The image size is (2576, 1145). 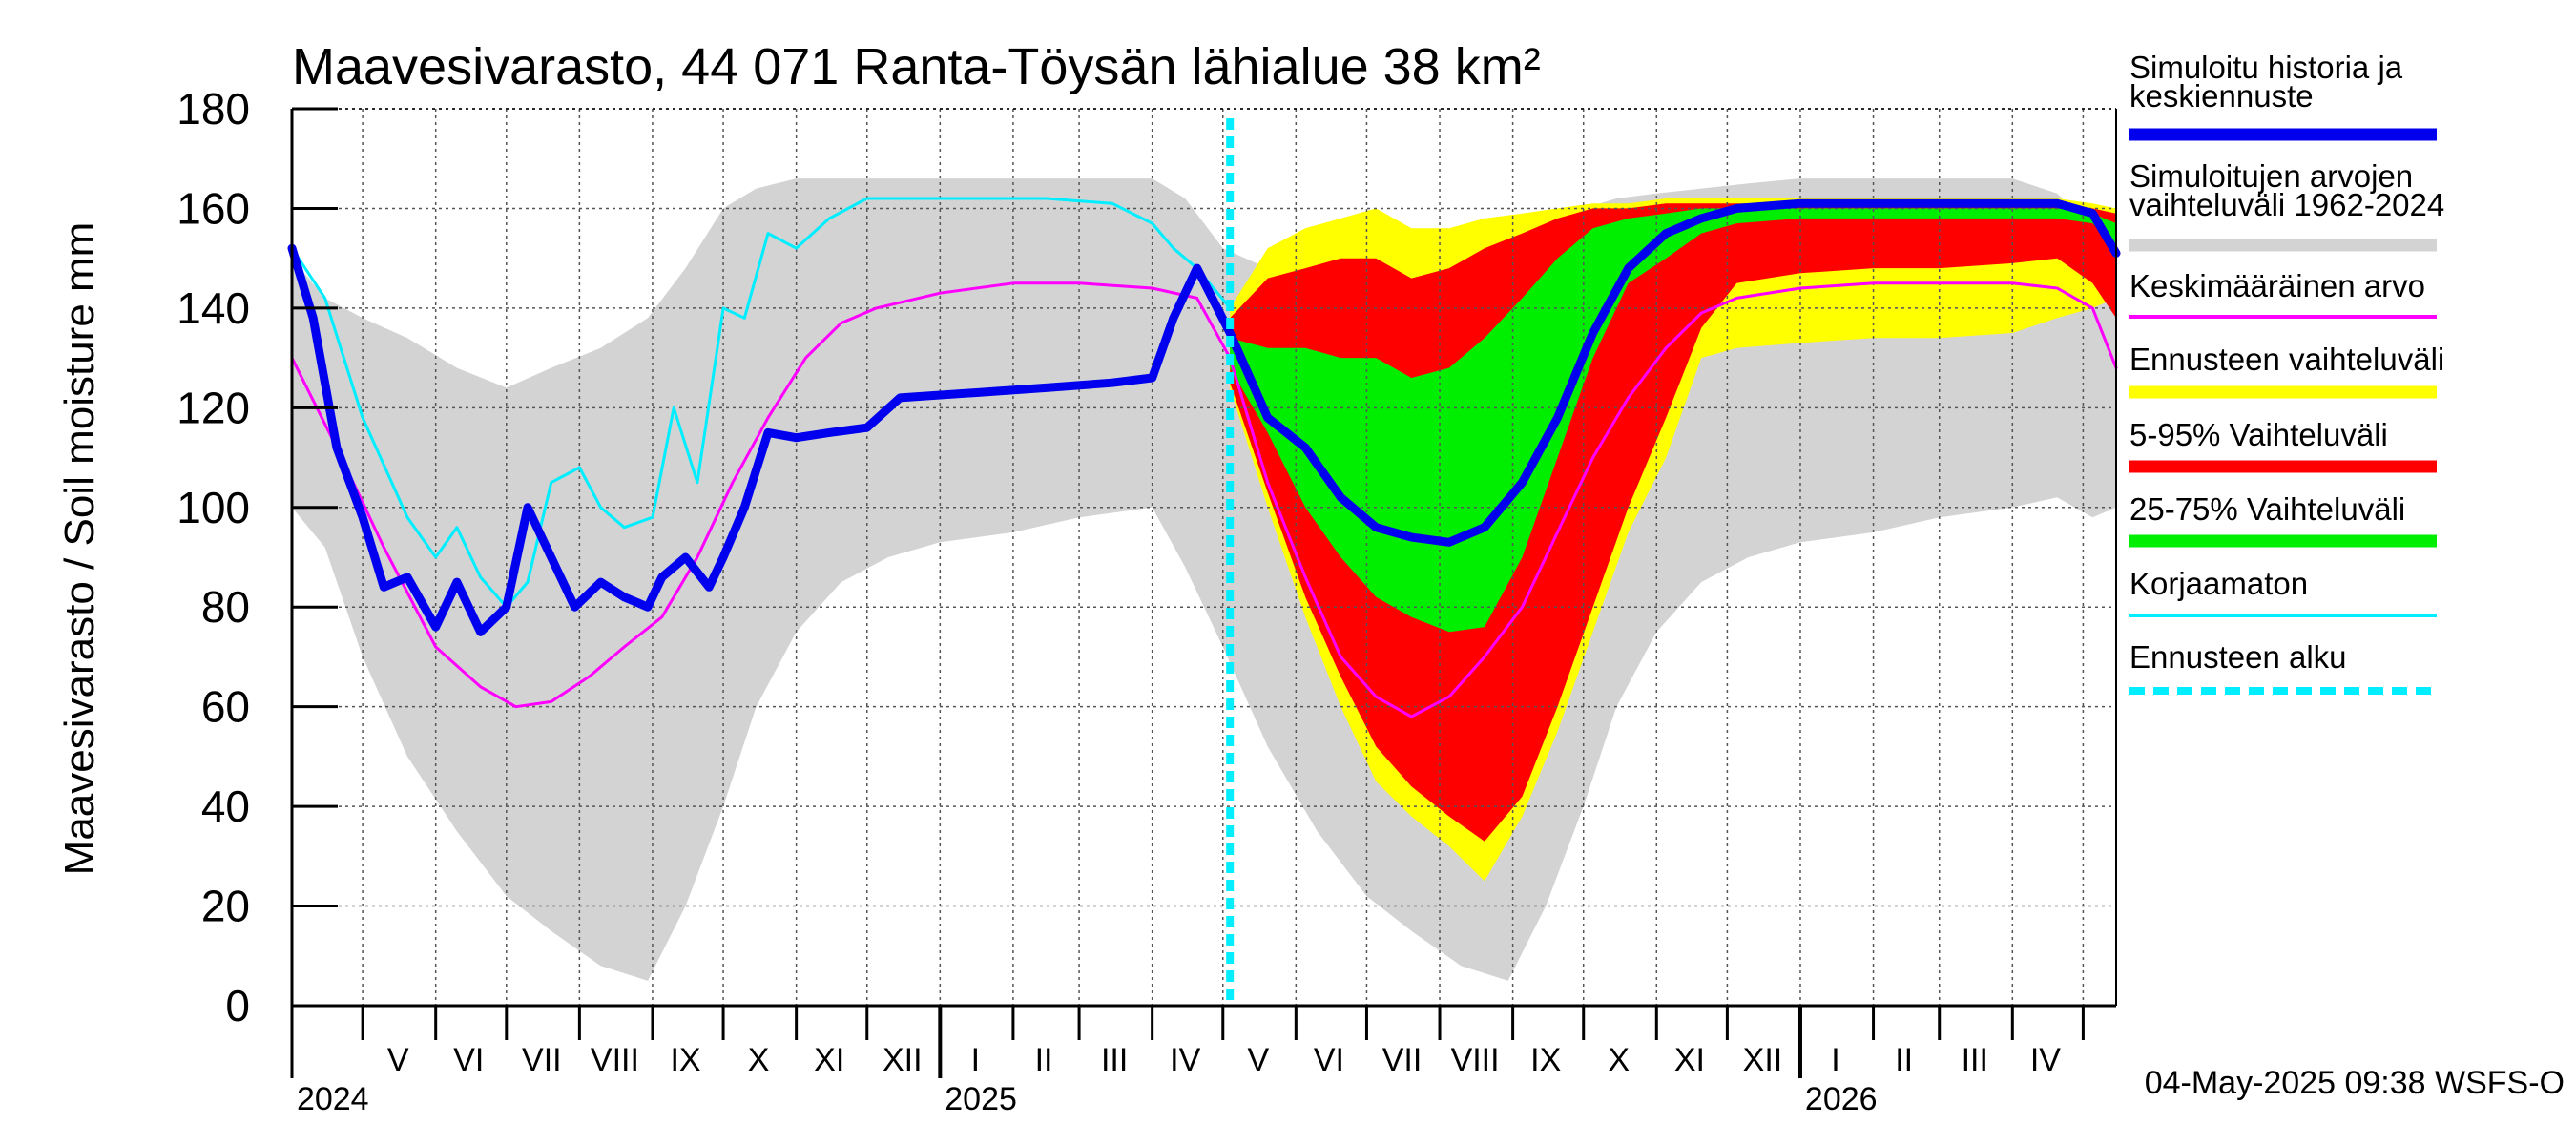 I want to click on band-25-75-vaihteluvali, so click(x=1673, y=420).